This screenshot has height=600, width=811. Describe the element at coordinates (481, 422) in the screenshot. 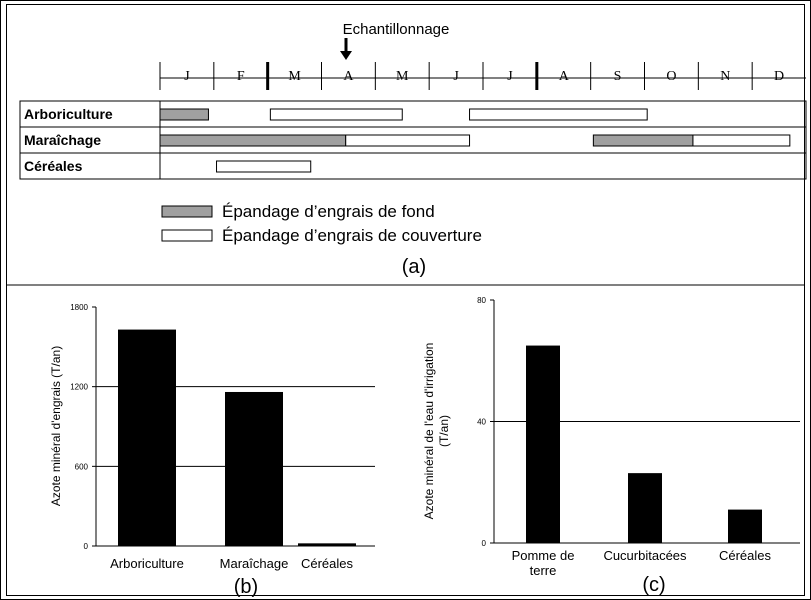

I see `y-tick-label: 40` at that location.